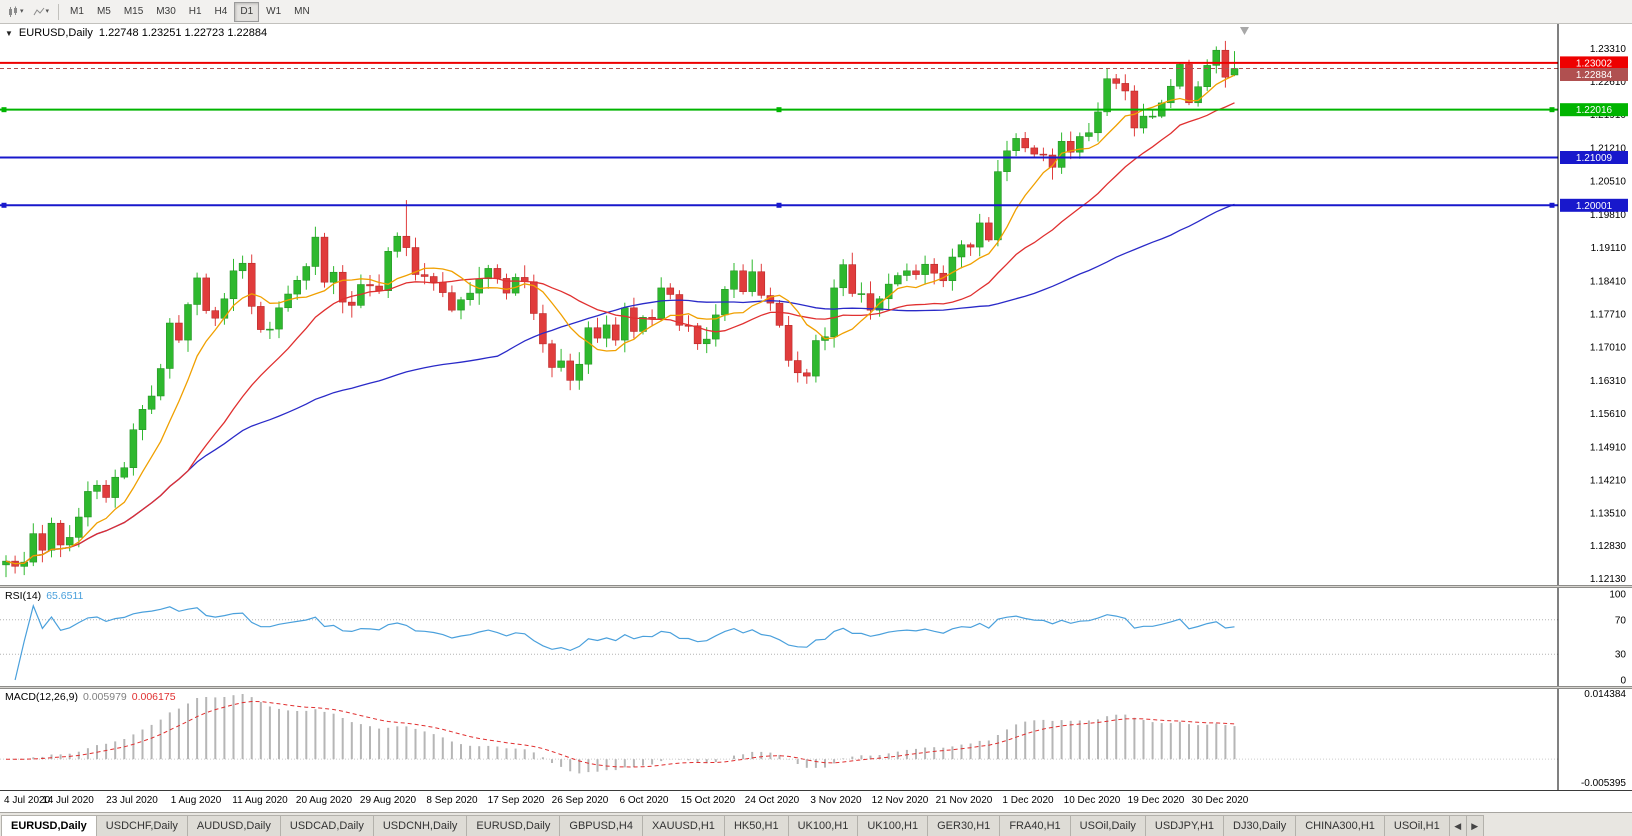 This screenshot has width=1632, height=836. Describe the element at coordinates (59, 11) in the screenshot. I see `toolbar-separator` at that location.